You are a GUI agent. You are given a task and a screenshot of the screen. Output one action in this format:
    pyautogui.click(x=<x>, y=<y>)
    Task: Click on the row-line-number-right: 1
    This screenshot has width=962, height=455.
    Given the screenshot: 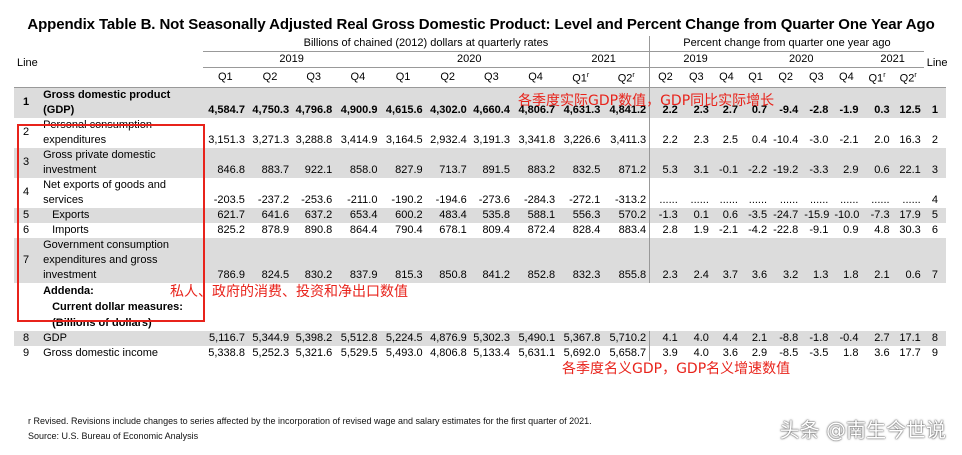 What is the action you would take?
    pyautogui.click(x=934, y=102)
    